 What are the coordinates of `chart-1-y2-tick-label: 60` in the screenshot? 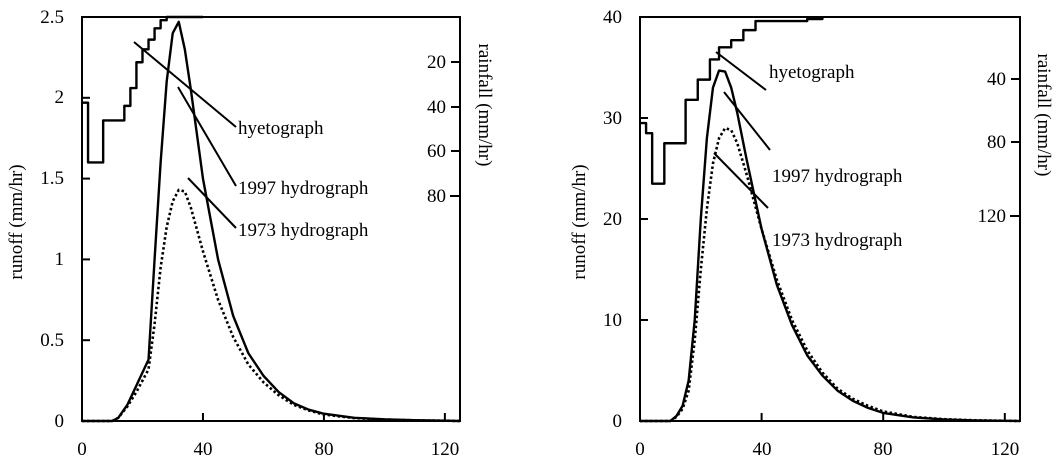 It's located at (436, 151).